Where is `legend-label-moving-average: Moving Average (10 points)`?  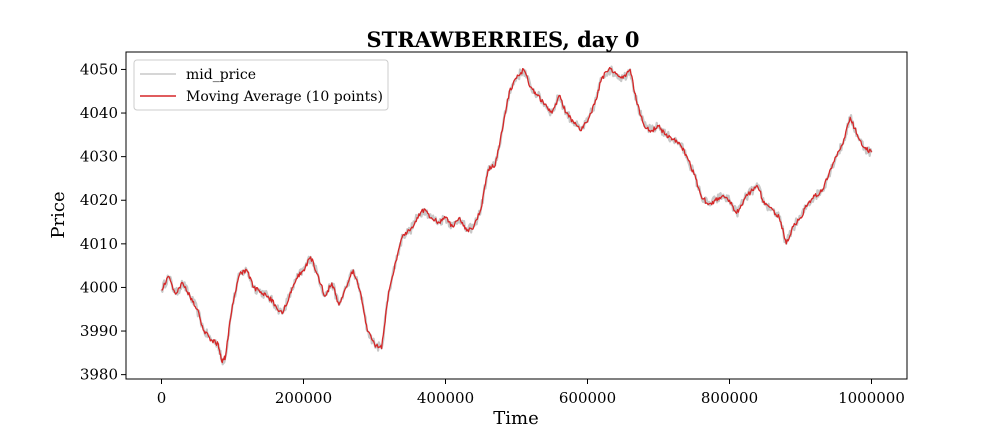 legend-label-moving-average: Moving Average (10 points) is located at coordinates (284, 97).